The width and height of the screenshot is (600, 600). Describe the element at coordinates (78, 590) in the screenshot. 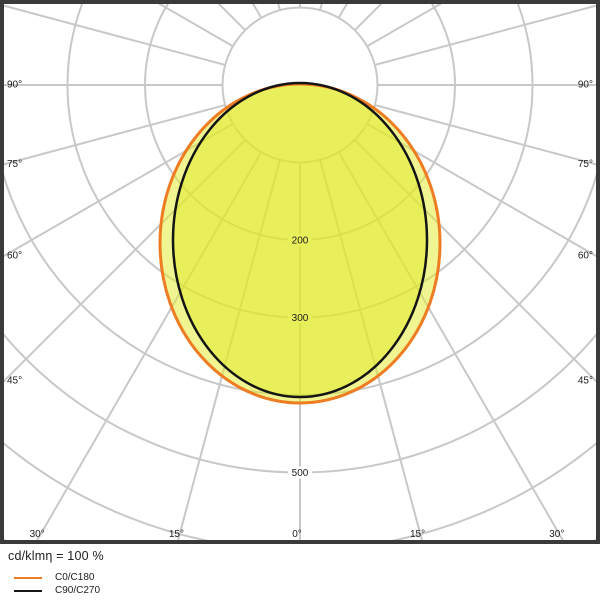

I see `legend-label: C90/C270` at that location.